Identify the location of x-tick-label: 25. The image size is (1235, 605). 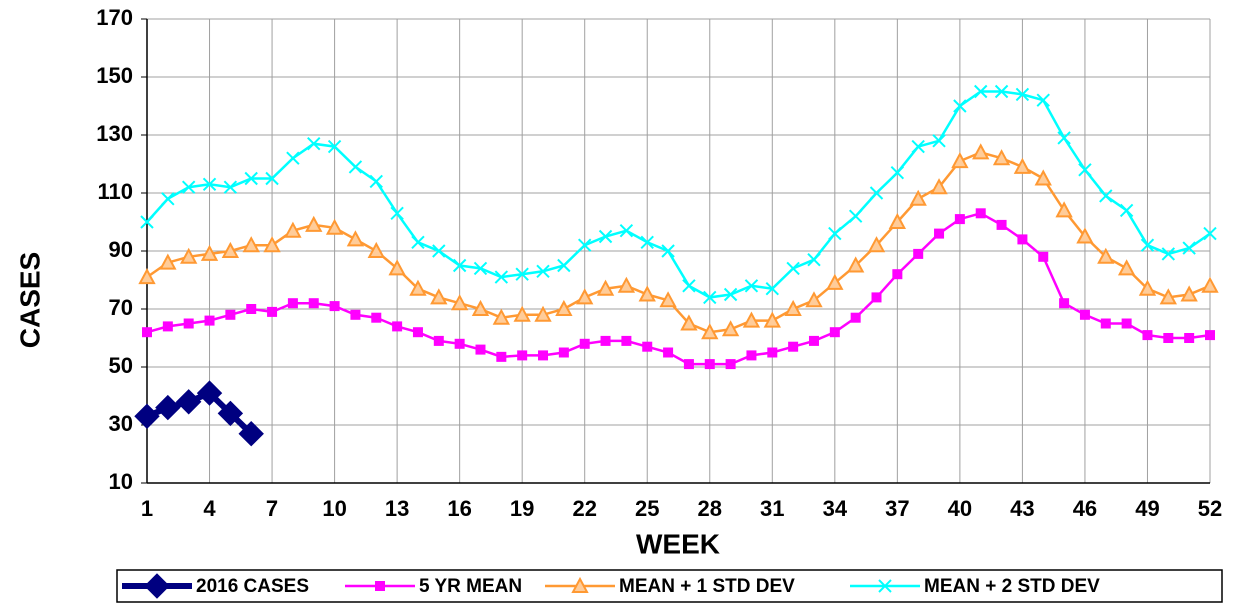
(647, 508).